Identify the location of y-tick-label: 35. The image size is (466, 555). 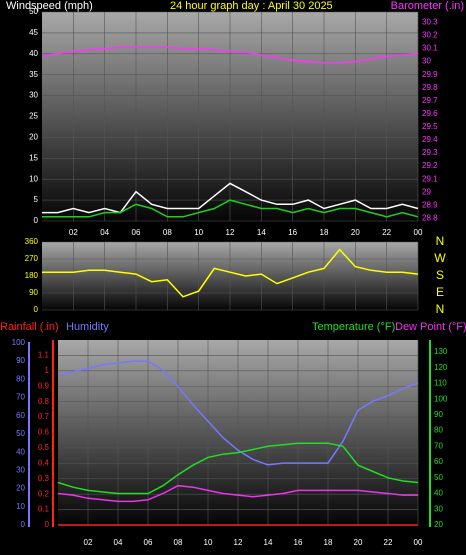
(33, 74).